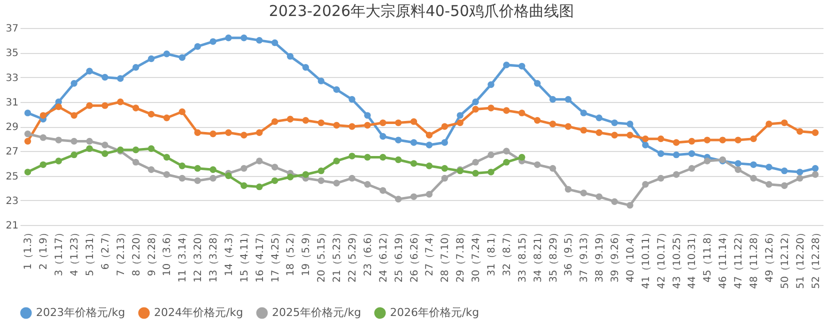 This screenshot has height=325, width=831. I want to click on x-tick-label: 32（8.7）, so click(507, 252).